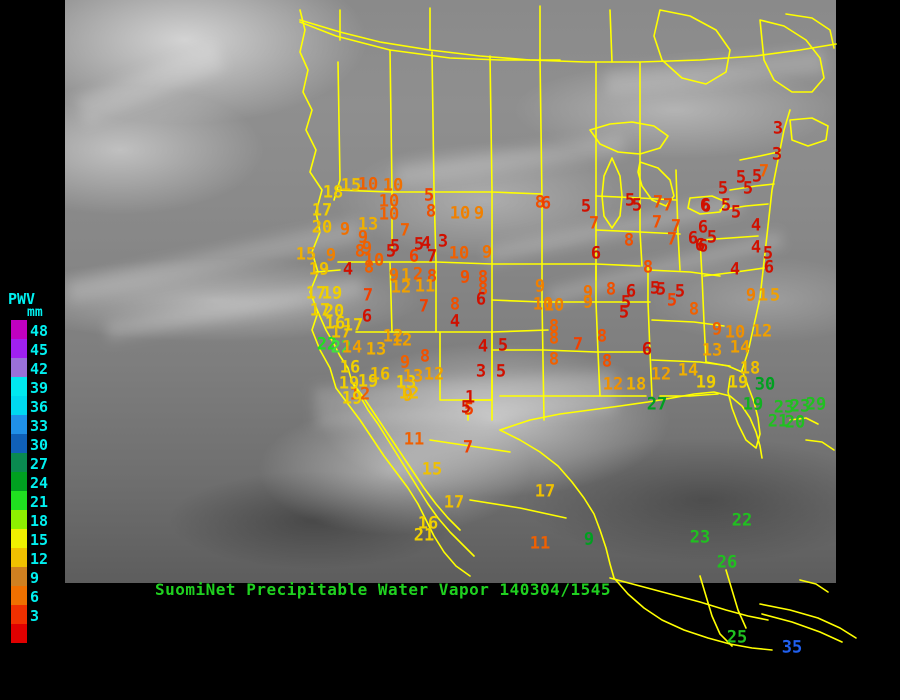 Image resolution: width=900 pixels, height=700 pixels. What do you see at coordinates (39, 540) in the screenshot?
I see `colorbar-tick-label: 15` at bounding box center [39, 540].